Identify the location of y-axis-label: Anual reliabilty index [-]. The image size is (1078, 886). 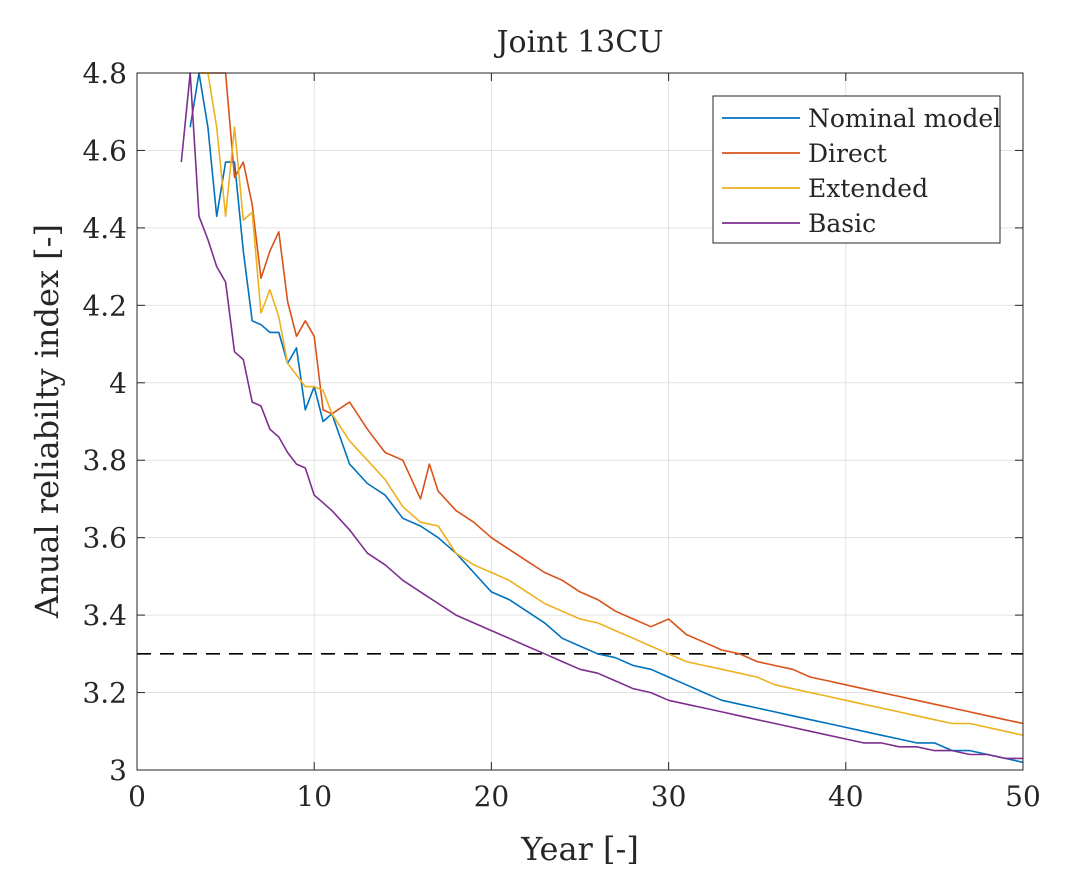
(47, 421).